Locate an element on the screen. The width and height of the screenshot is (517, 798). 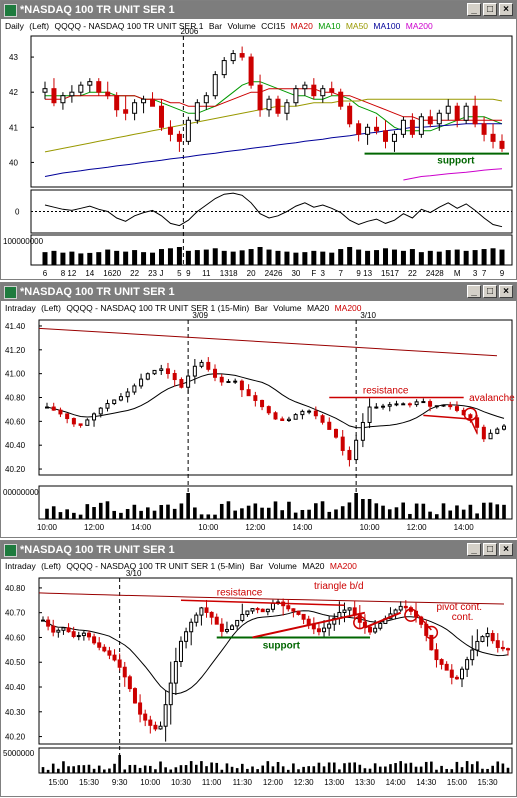
x-tick-label: 12 is located at coordinates (71, 273).